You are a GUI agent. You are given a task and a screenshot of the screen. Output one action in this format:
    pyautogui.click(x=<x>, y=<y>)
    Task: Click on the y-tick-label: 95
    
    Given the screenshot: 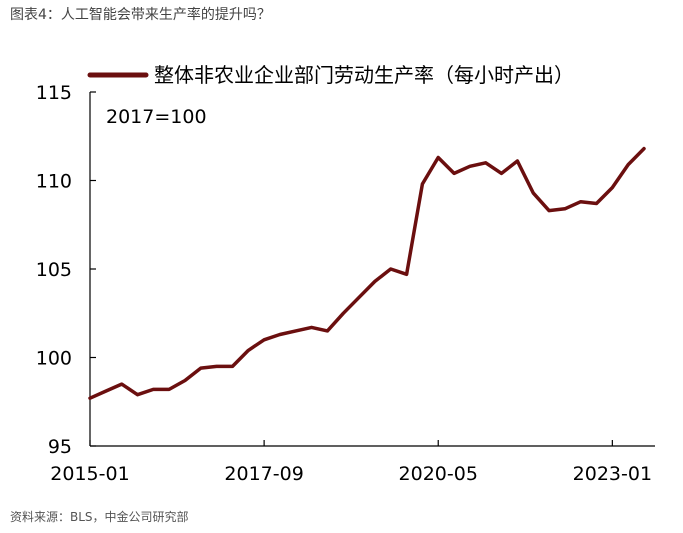 What is the action you would take?
    pyautogui.click(x=60, y=447)
    